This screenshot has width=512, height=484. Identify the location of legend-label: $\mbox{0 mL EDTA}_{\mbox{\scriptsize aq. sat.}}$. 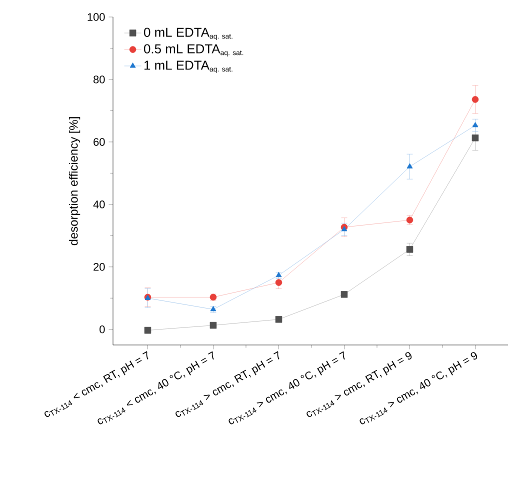
(188, 34).